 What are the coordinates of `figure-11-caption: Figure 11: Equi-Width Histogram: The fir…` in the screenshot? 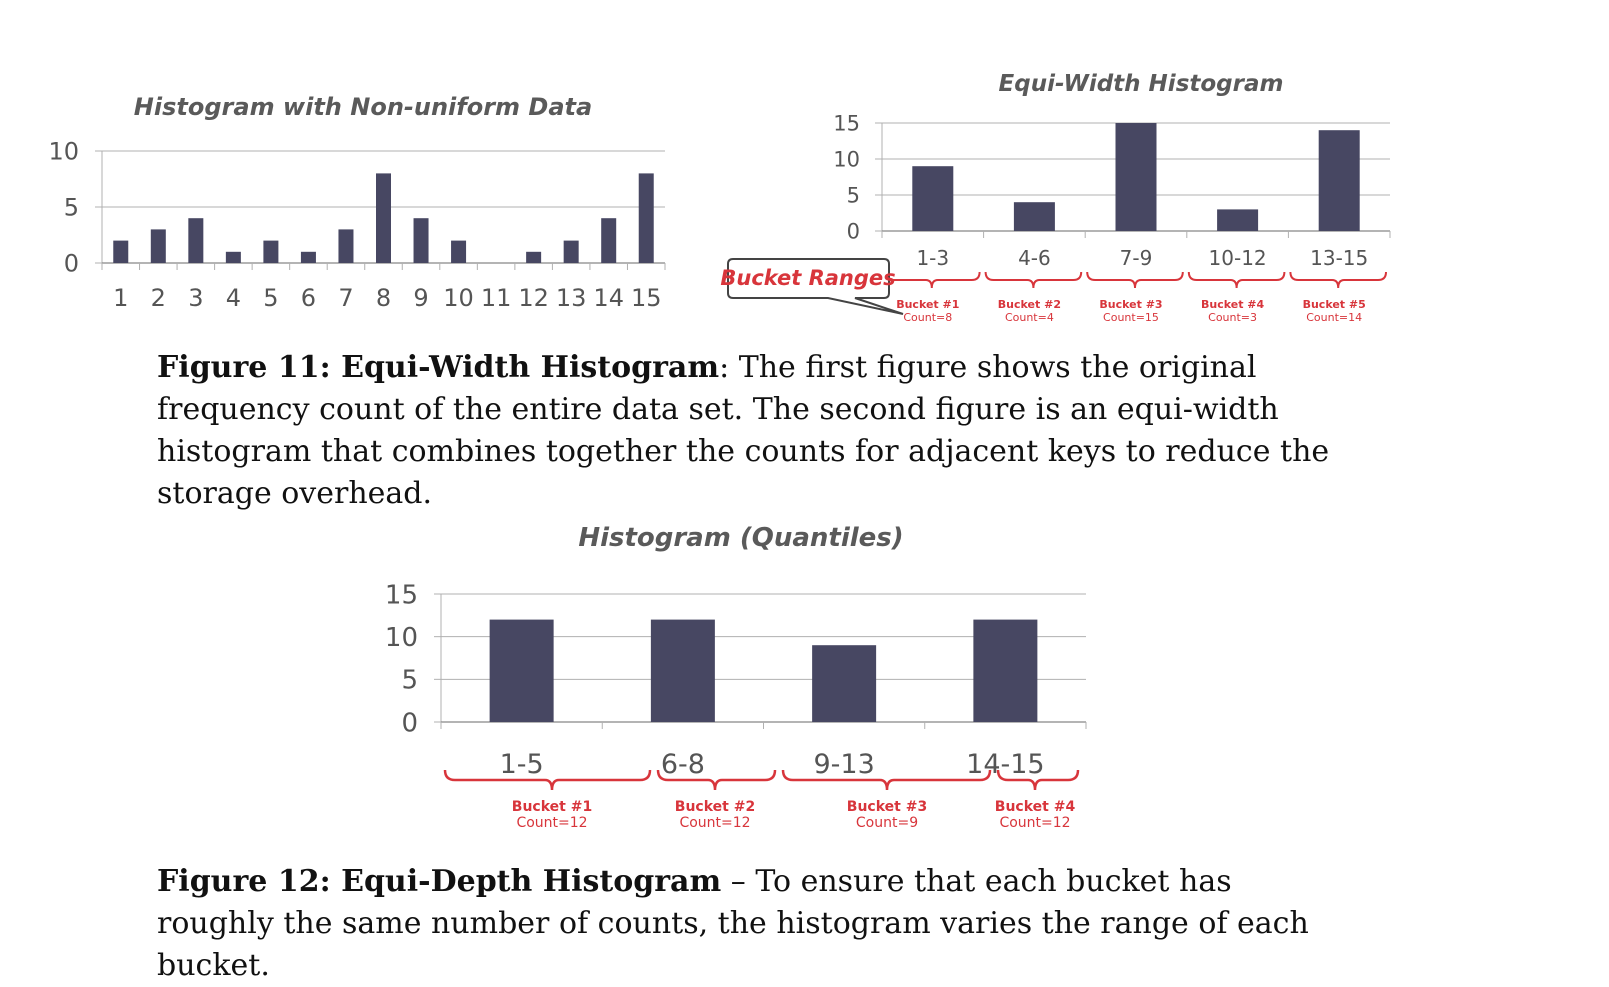 It's located at (747, 431).